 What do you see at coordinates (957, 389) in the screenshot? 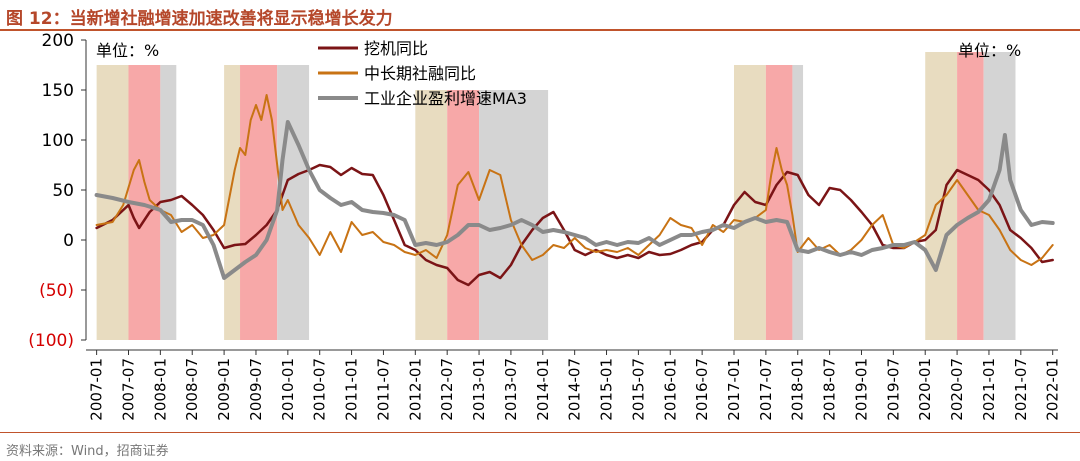
I see `x-tick-label: 2020-07` at bounding box center [957, 389].